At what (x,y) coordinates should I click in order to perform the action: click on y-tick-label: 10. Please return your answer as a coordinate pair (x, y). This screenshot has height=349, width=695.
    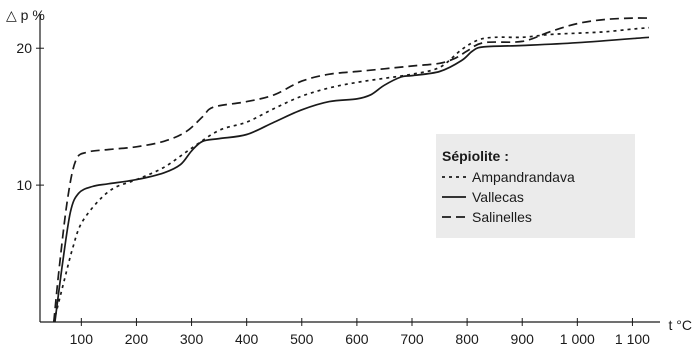
    Looking at the image, I should click on (24, 185).